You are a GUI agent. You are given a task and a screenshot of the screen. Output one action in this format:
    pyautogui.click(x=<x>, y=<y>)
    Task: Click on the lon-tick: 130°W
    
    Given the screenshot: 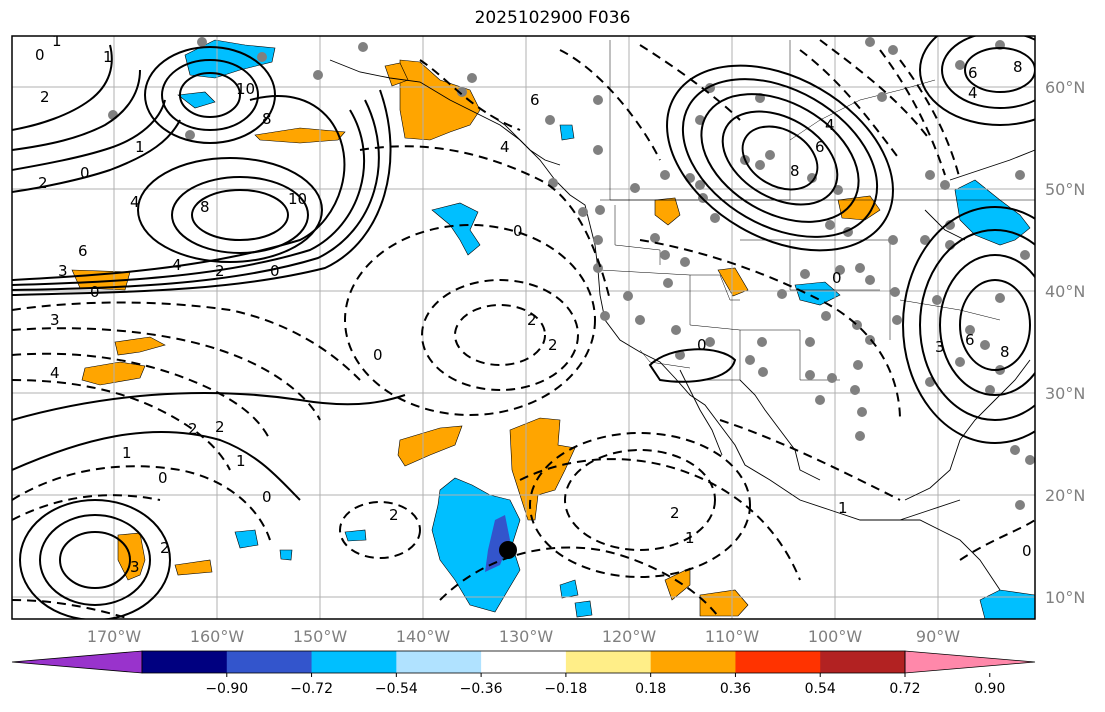 What is the action you would take?
    pyautogui.click(x=526, y=636)
    